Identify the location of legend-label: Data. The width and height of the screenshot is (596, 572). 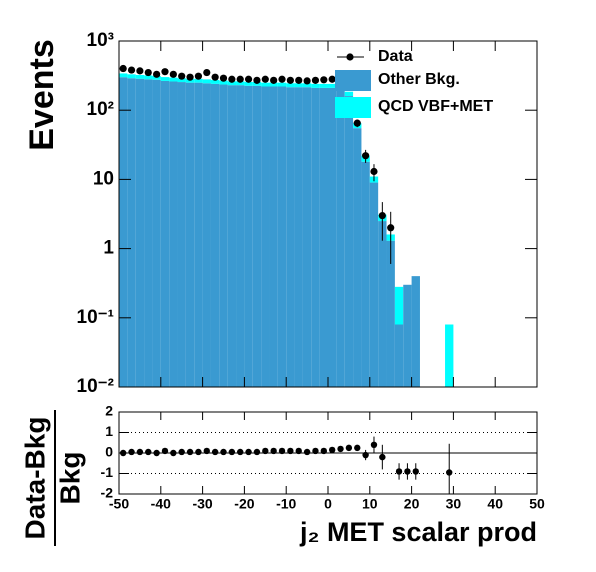
(395, 56).